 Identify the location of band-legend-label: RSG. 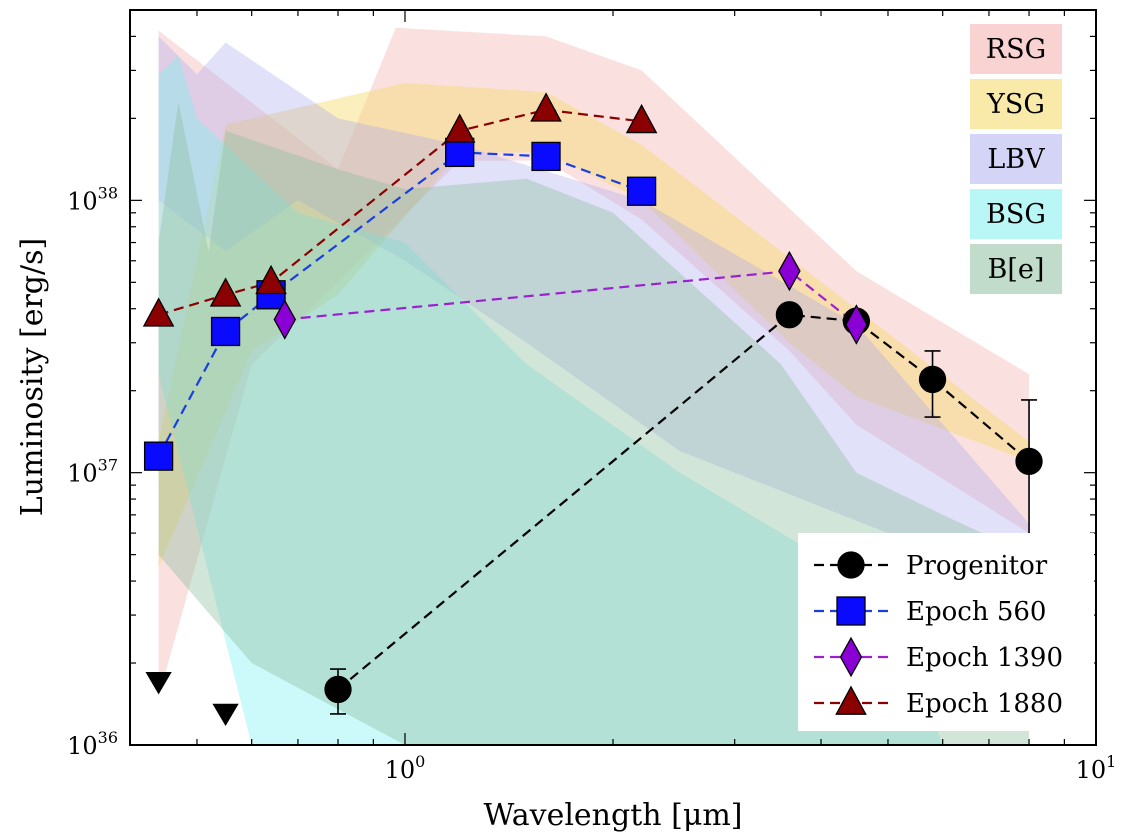
(1016, 49).